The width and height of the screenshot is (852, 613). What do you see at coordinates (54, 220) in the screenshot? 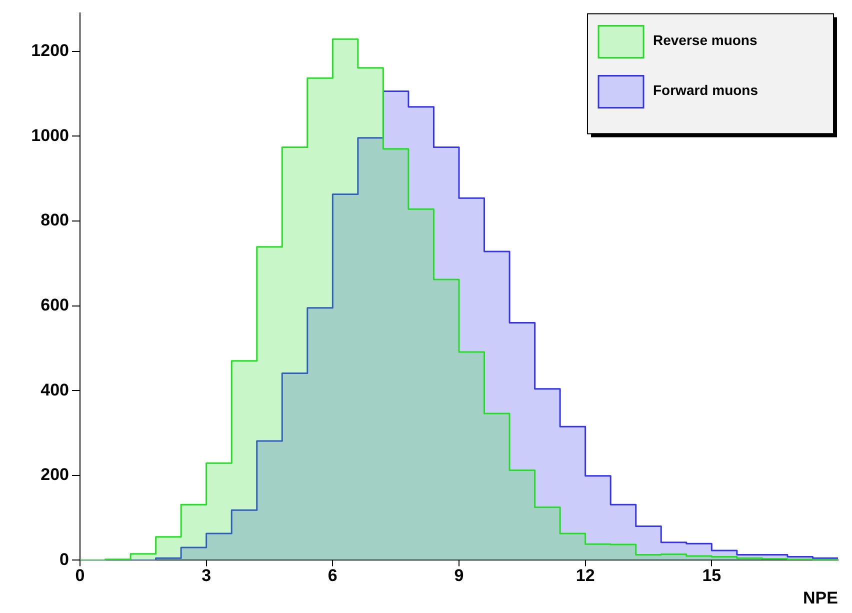
I see `y-tick-label: 800` at bounding box center [54, 220].